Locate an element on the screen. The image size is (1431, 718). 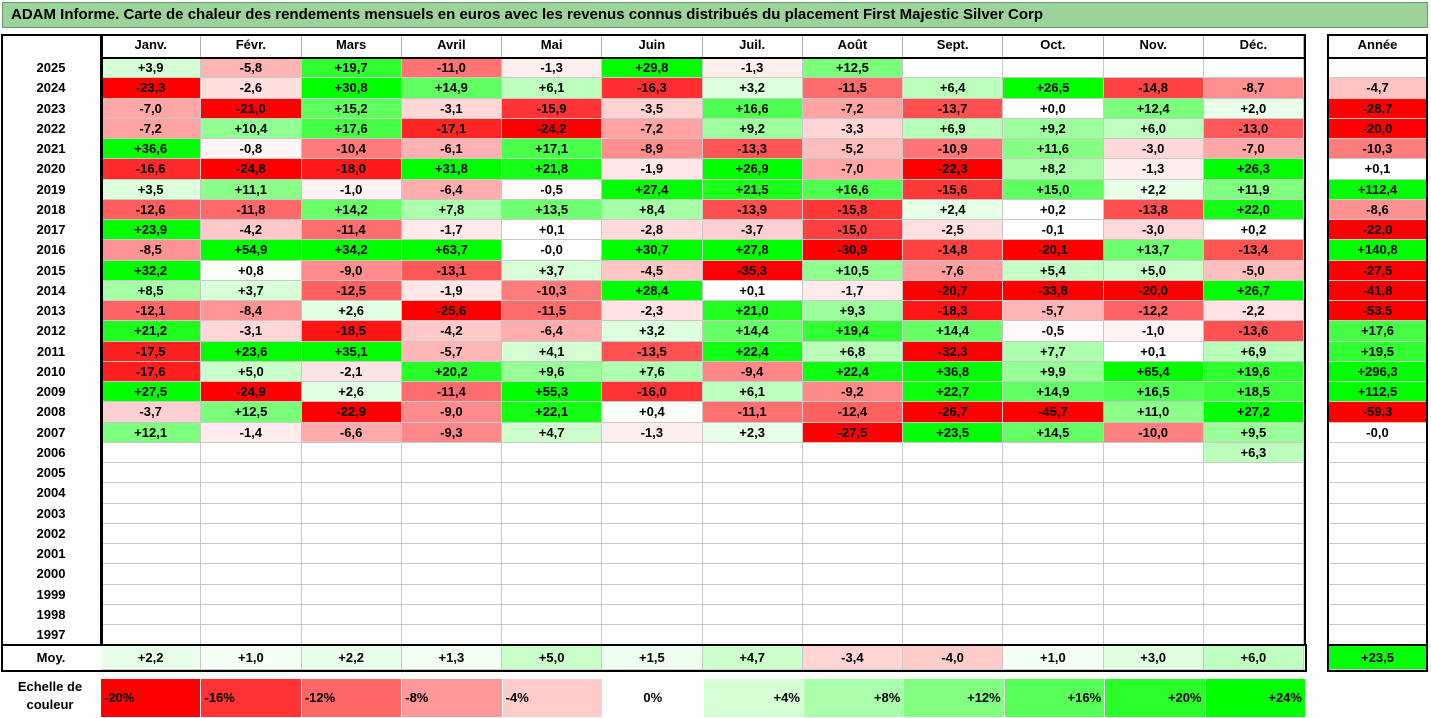
heatmap-cell: -2,8 is located at coordinates (652, 230).